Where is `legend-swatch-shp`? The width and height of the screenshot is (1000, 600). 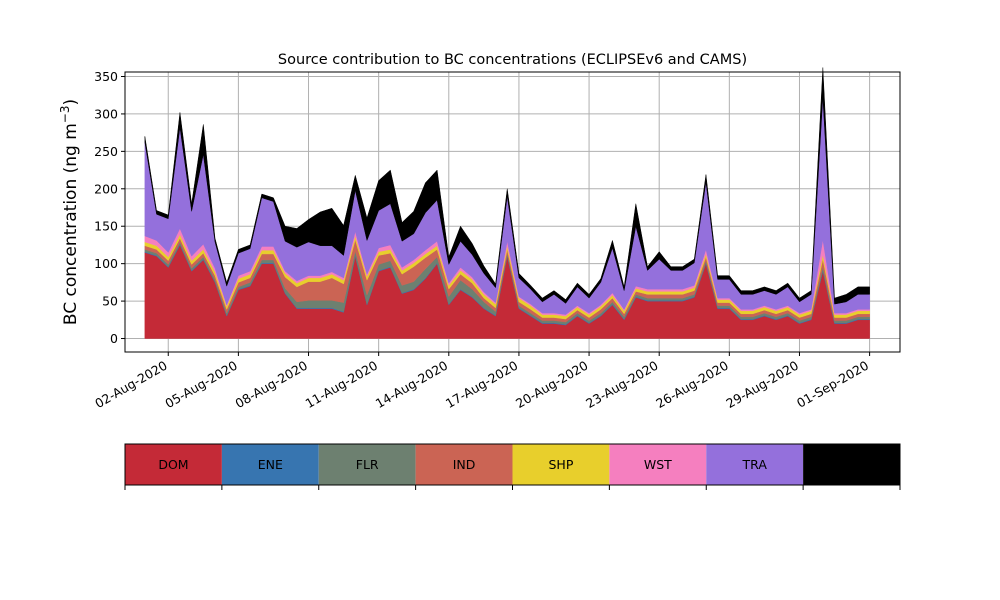
legend-swatch-shp is located at coordinates (561, 464).